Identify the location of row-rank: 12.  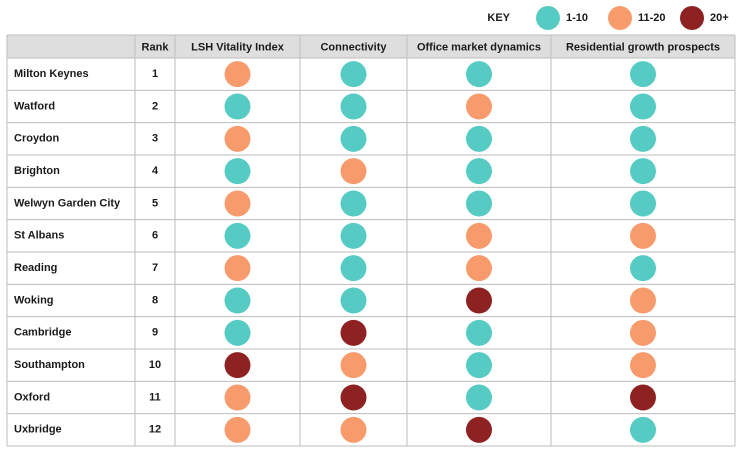
(155, 430).